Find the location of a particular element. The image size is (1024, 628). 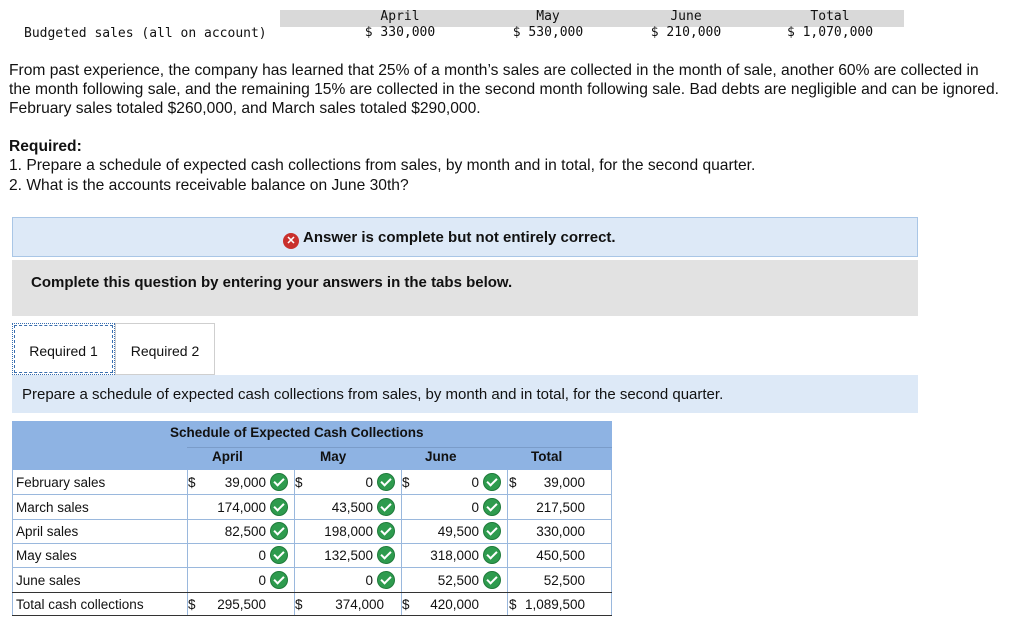

table-row: May sales 0 132,500 318,000 450,500 is located at coordinates (312, 555).